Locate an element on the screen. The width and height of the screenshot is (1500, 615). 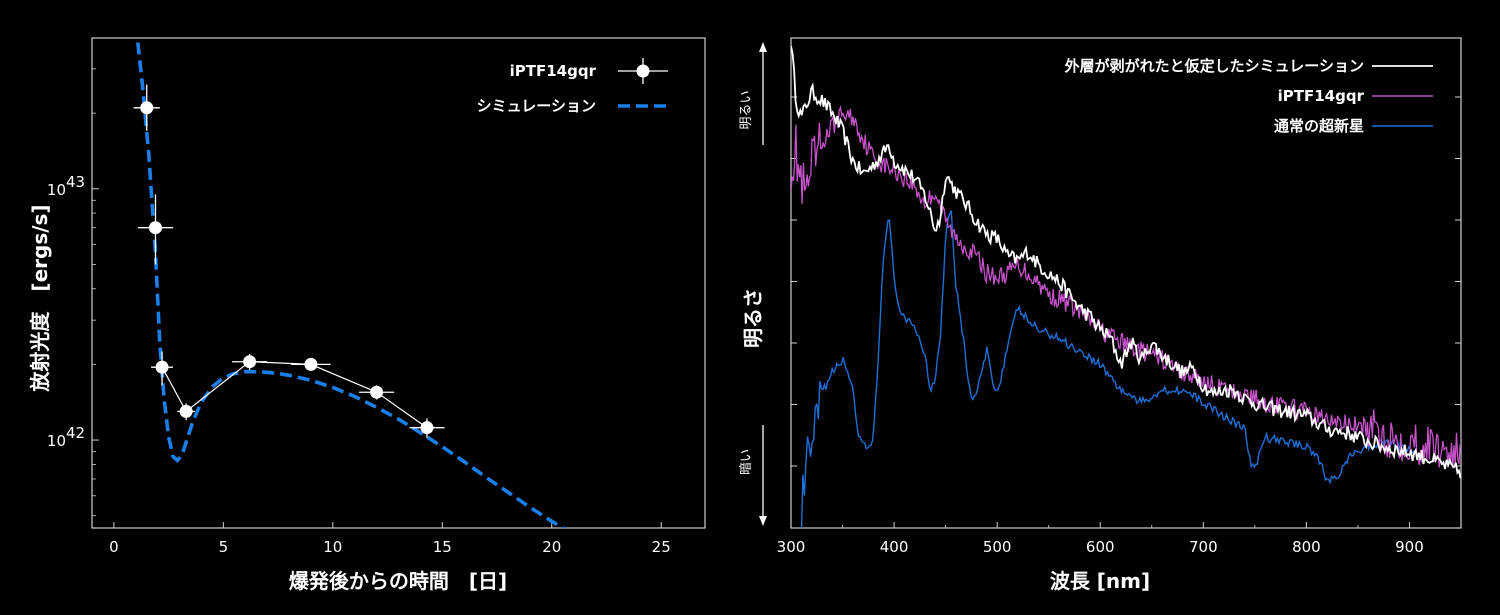
left-y-tick-exponent: 42 is located at coordinates (75, 433).